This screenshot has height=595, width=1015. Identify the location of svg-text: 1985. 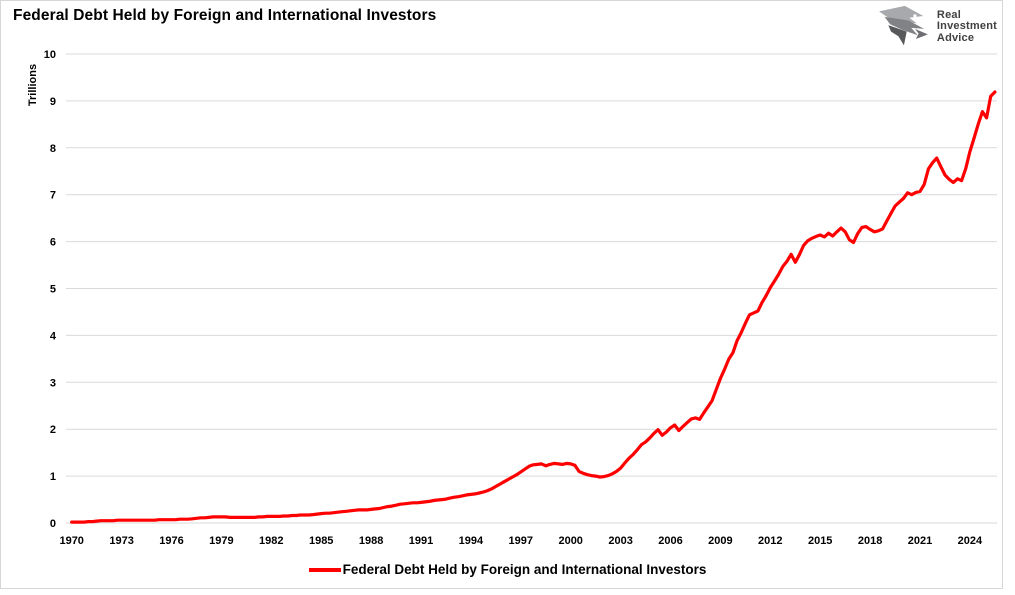
(321, 541).